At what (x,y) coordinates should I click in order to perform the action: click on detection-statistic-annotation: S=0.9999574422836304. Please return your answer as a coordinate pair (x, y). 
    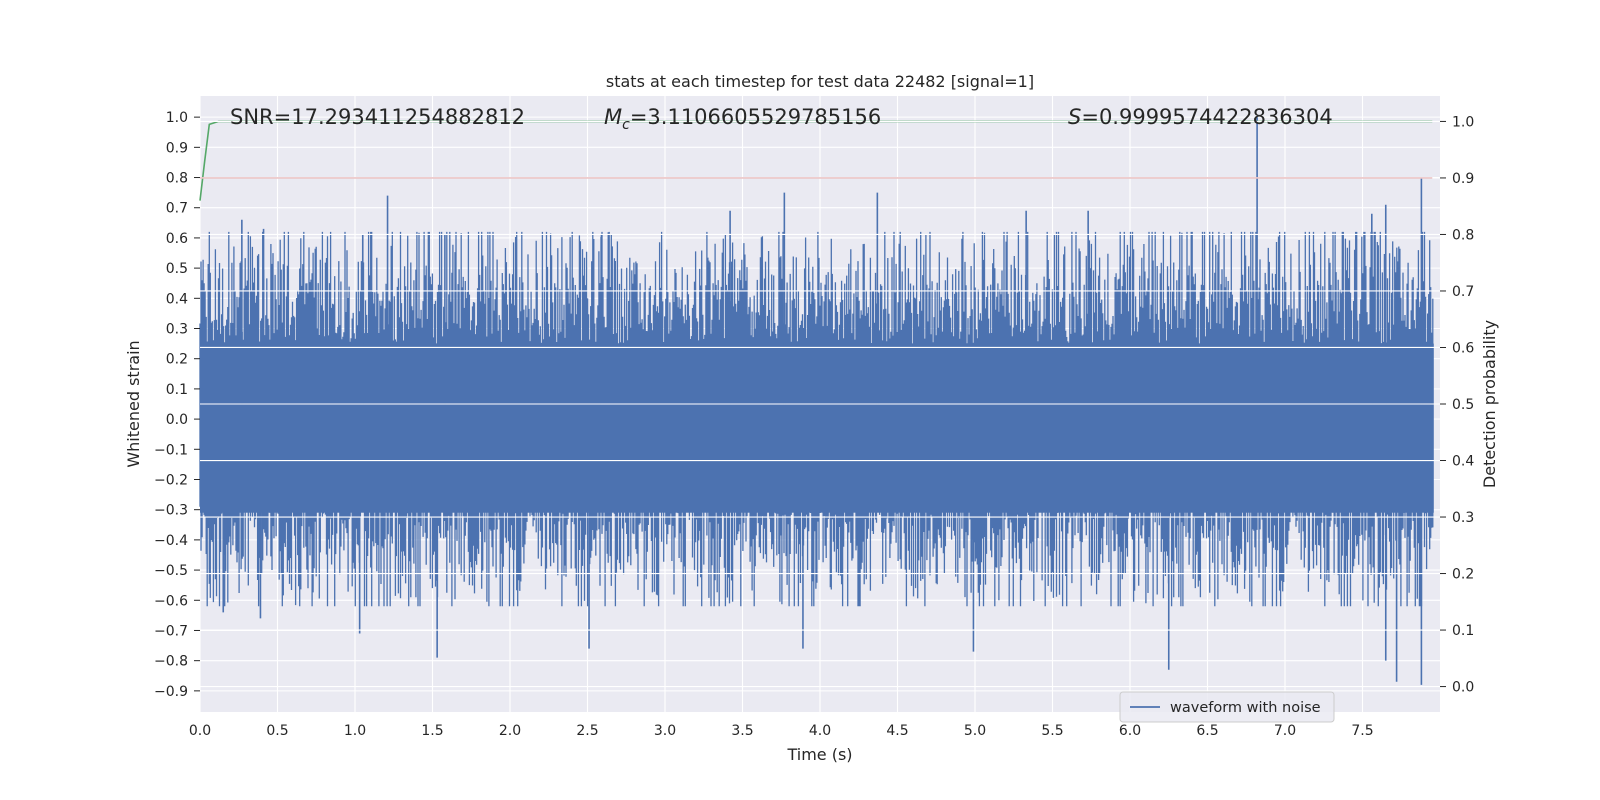
    Looking at the image, I should click on (1200, 117).